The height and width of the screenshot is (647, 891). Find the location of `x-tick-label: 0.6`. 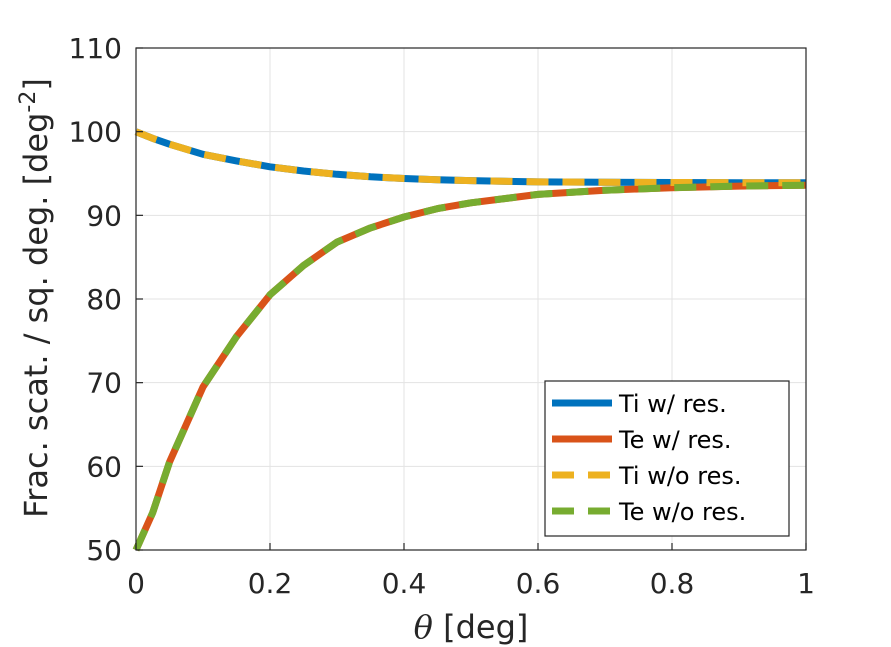

x-tick-label: 0.6 is located at coordinates (538, 583).